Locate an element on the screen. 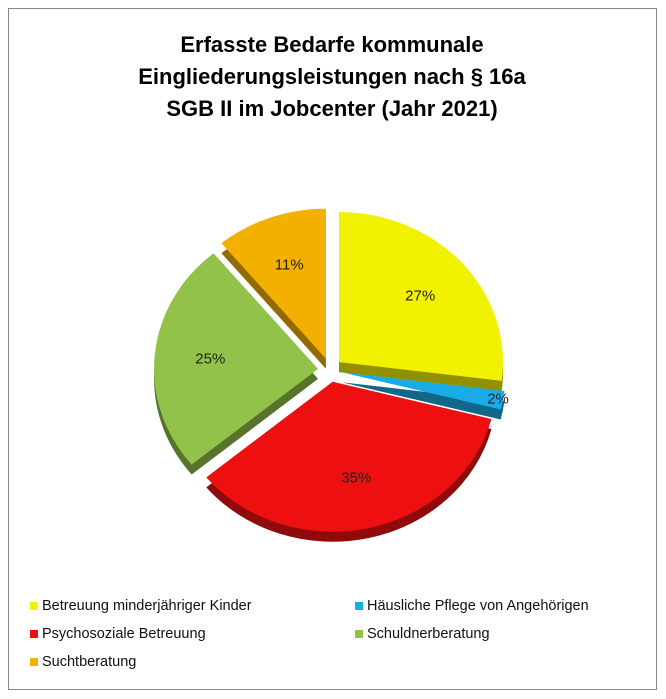 This screenshot has width=666, height=699. chart-title: Erfasste Bedarfe kommunale is located at coordinates (331, 44).